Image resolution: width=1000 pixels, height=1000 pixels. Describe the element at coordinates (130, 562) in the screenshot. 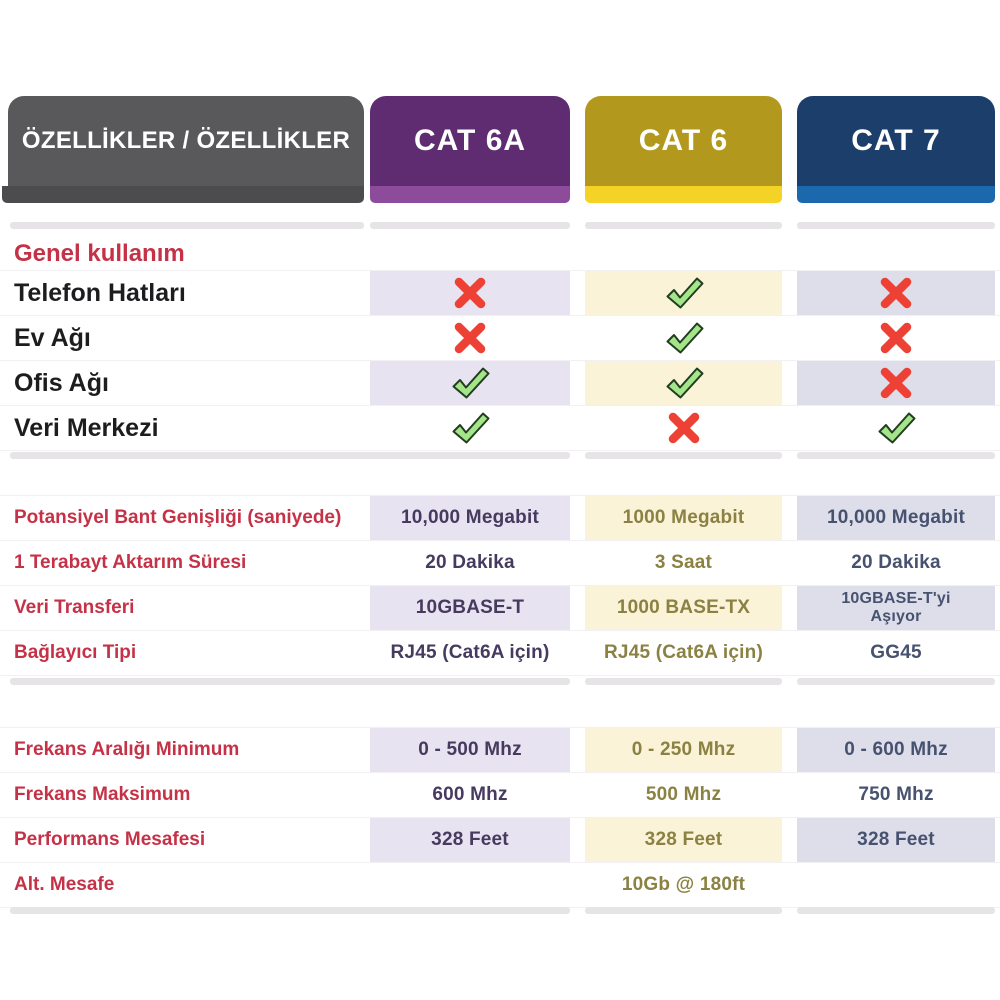

I see `row-label: 1 Terabayt Aktarım Süresi` at that location.